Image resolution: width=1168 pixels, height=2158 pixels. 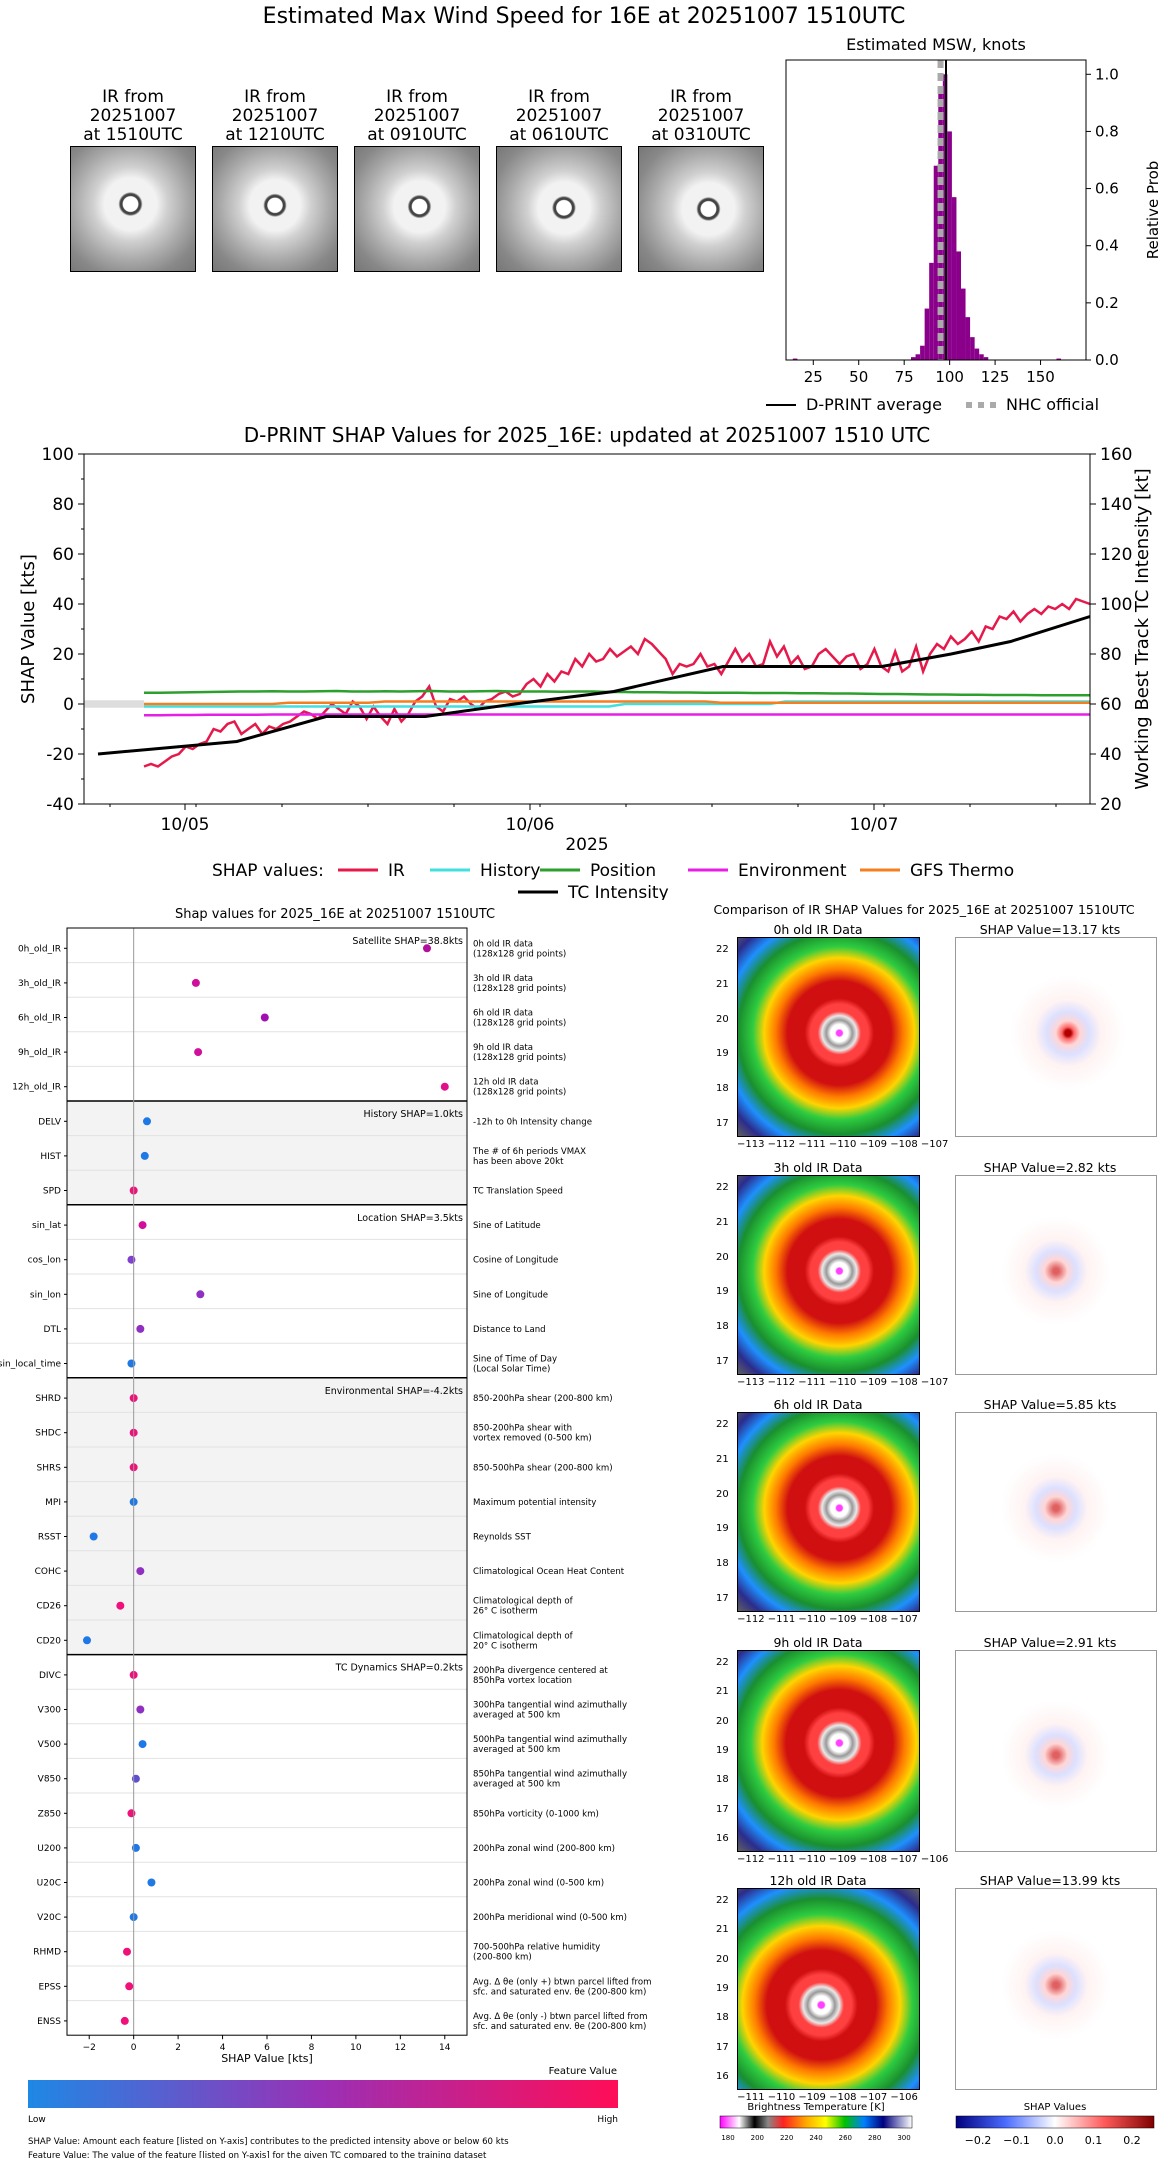 I want to click on timeseries-ytick-label: -20, so click(x=60, y=755).